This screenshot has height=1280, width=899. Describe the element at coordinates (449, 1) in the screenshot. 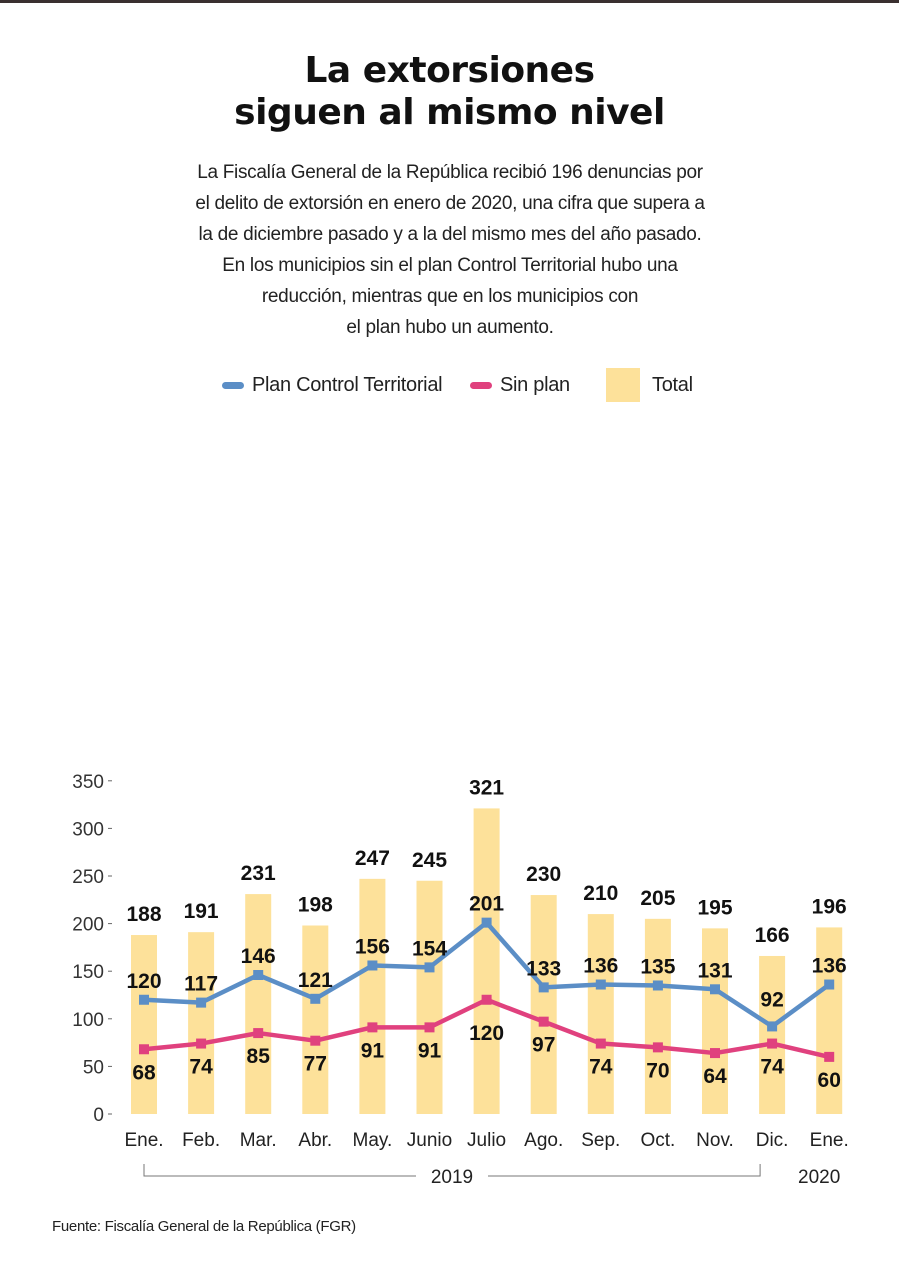

I see `top-border` at that location.